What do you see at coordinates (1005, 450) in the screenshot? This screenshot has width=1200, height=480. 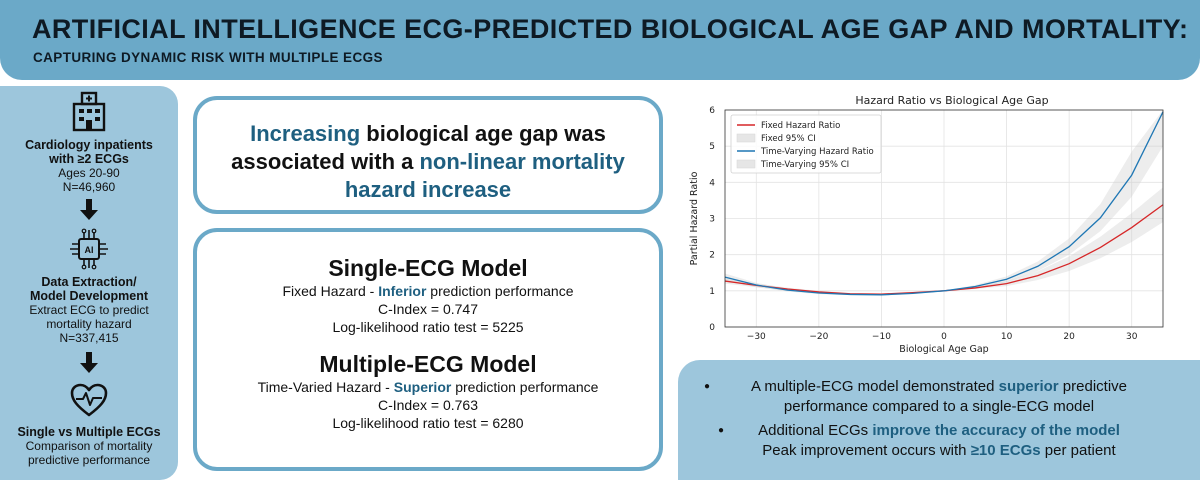 I see `conclusion-2-ten-ecgs: ≥10 ECGs` at bounding box center [1005, 450].